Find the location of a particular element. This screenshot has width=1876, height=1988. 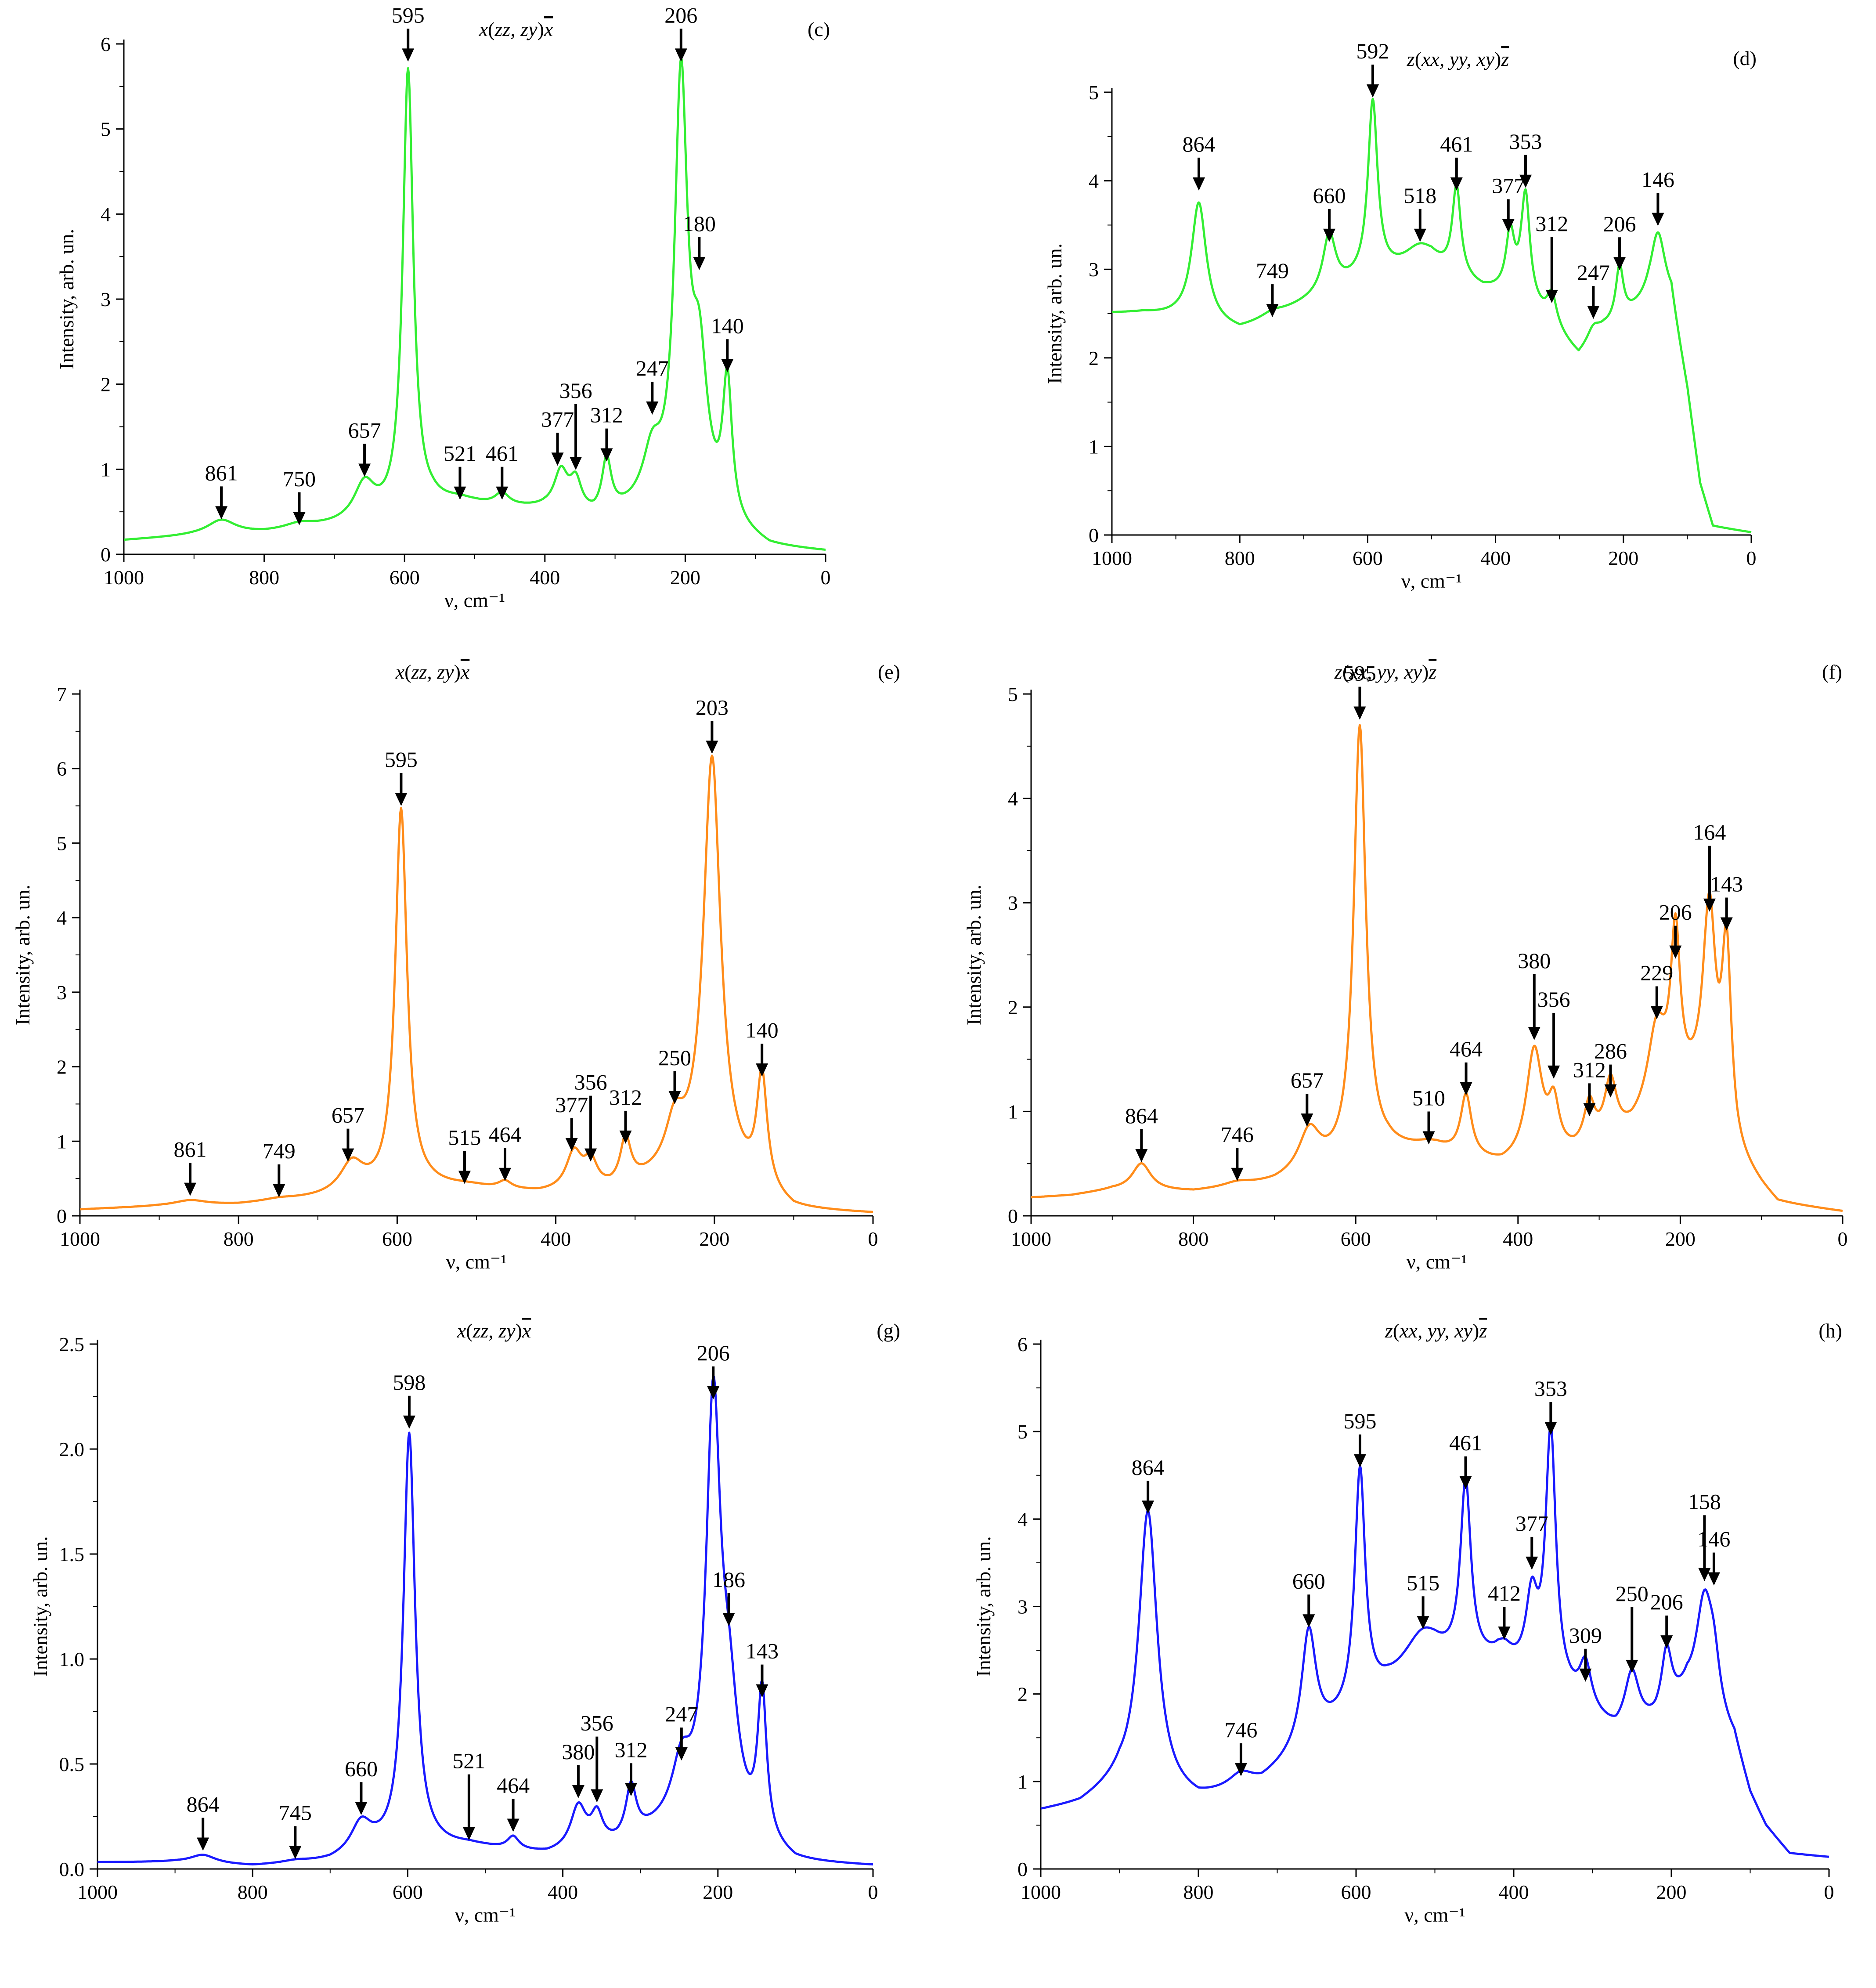

peak-label: 595 is located at coordinates (1360, 1421).